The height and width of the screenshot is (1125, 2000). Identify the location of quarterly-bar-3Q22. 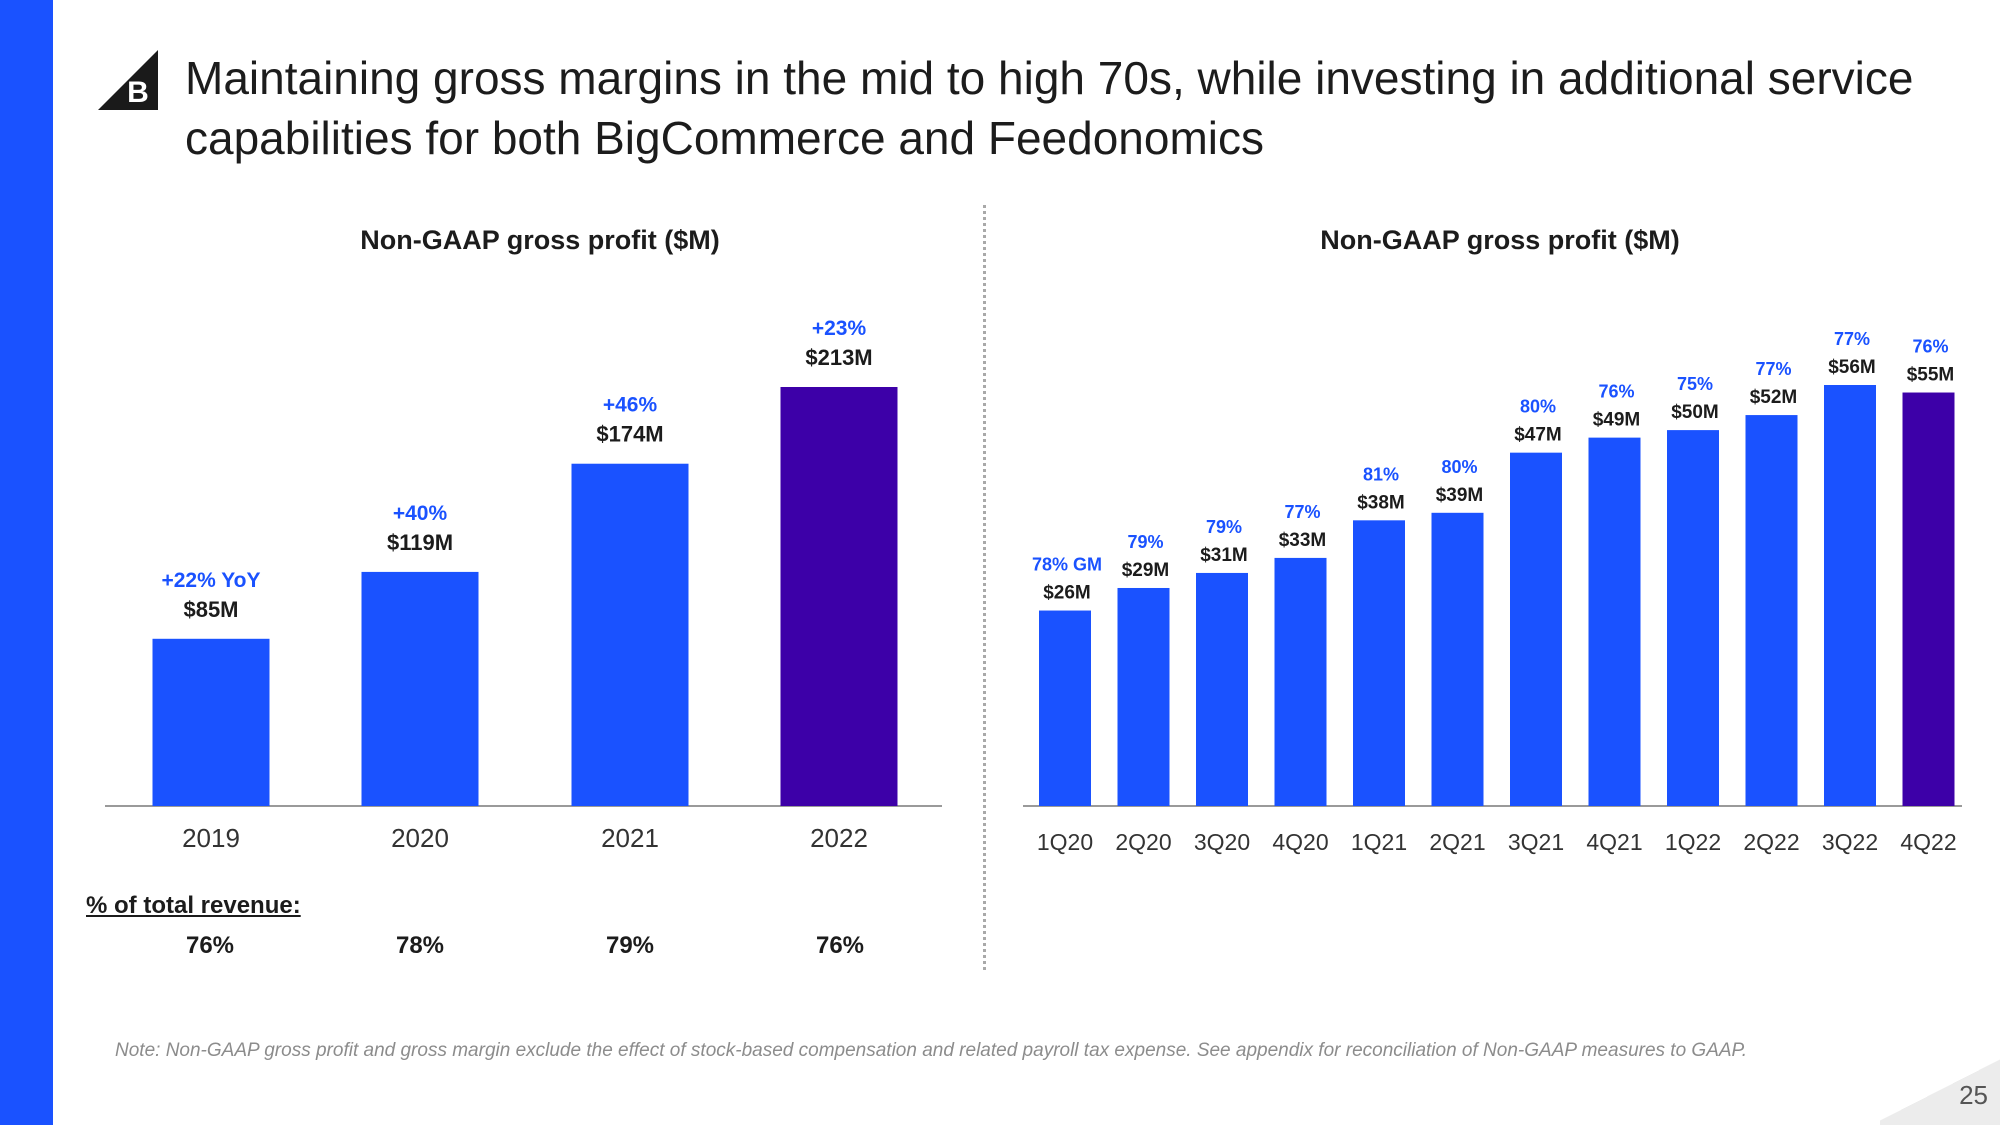
(1850, 595).